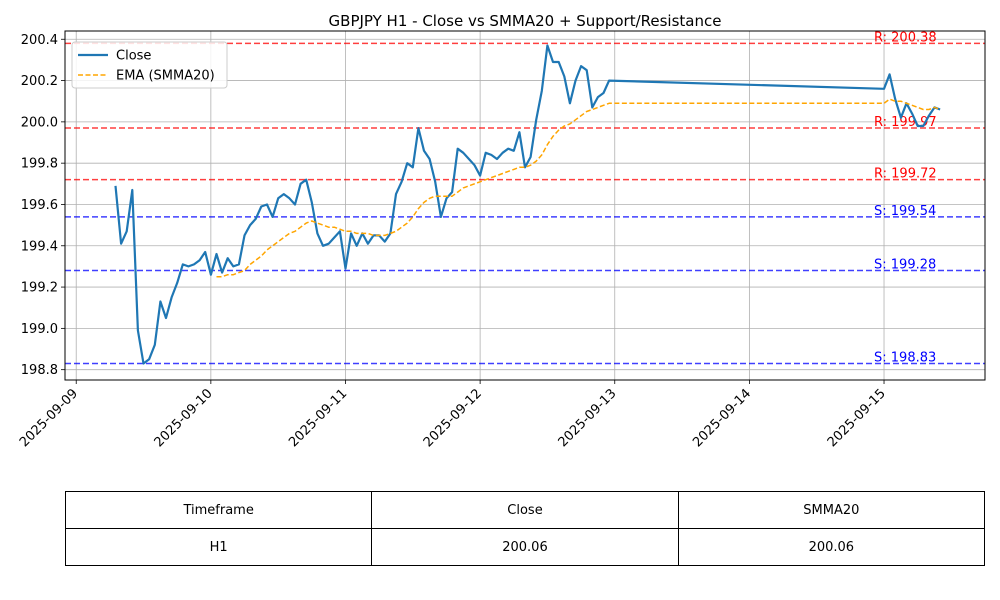 Image resolution: width=1000 pixels, height=600 pixels. Describe the element at coordinates (318, 418) in the screenshot. I see `x-tick-label: 2025-09-11` at that location.